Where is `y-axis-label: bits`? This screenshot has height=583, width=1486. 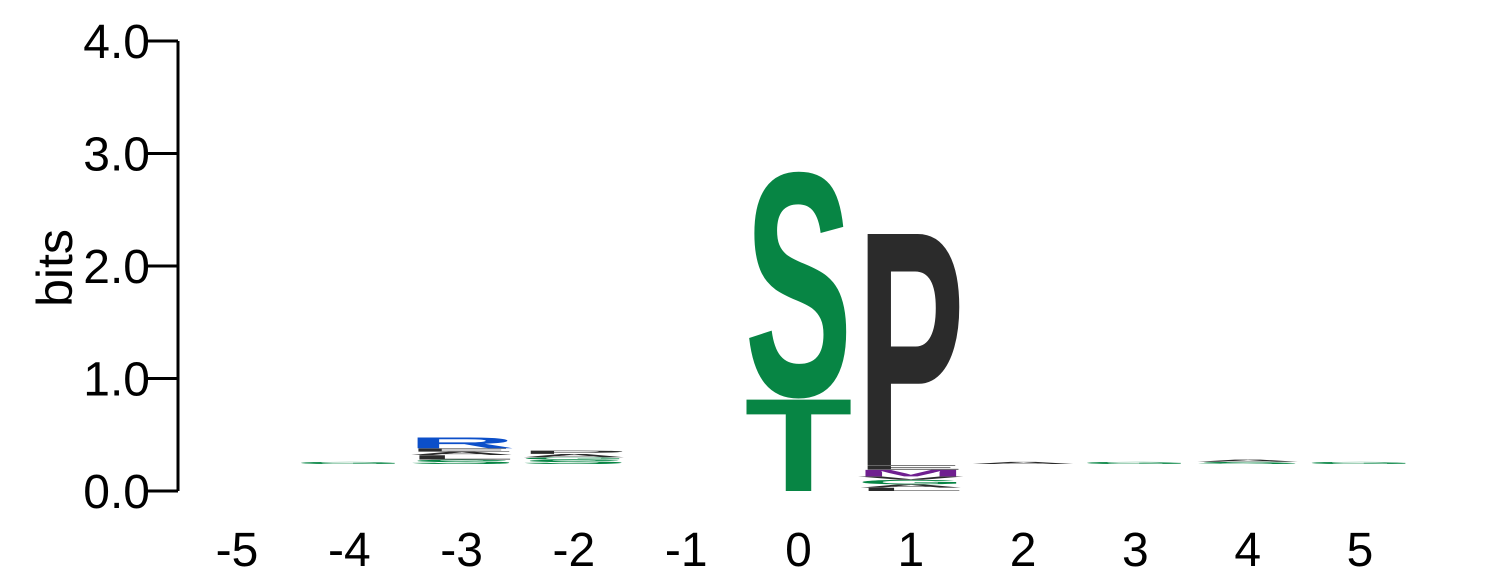 y-axis-label: bits is located at coordinates (55, 268).